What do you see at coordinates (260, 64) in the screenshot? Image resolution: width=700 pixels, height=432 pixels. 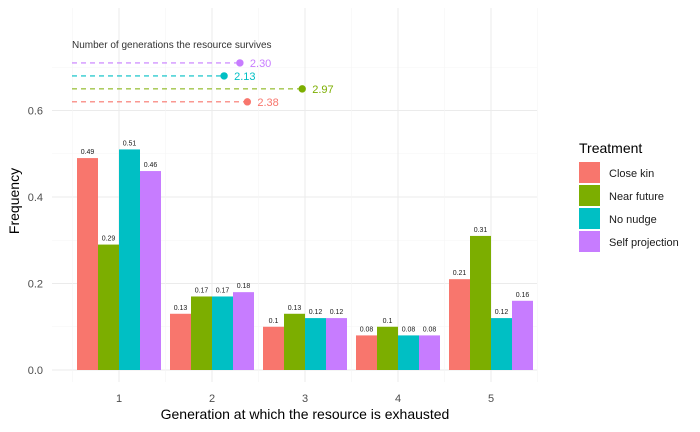 I see `annotation-value-label: 2.30` at bounding box center [260, 64].